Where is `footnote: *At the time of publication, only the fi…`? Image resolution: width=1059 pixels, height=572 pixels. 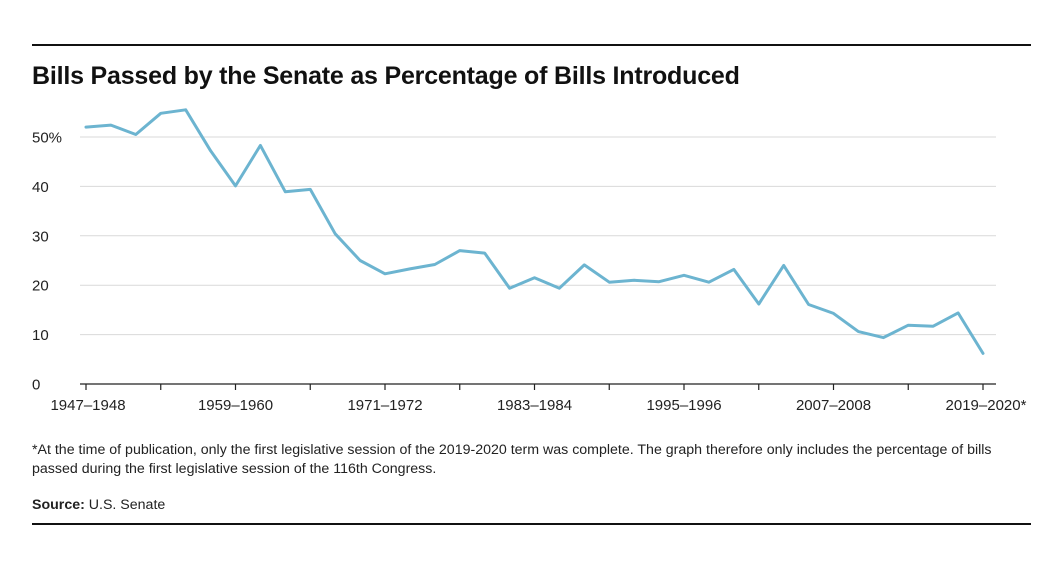 footnote: *At the time of publication, only the fi… is located at coordinates (512, 459).